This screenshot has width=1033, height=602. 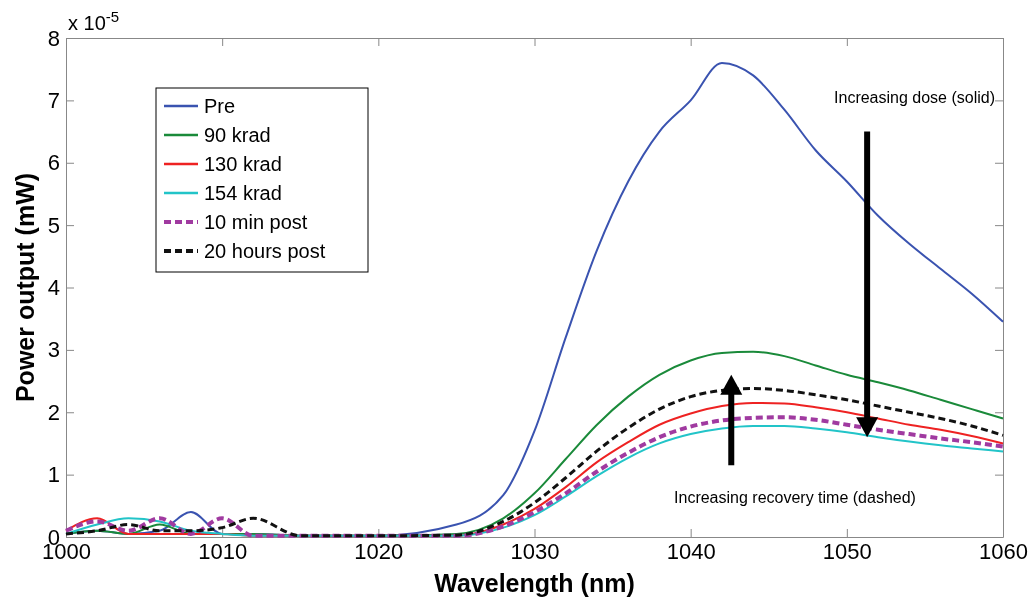 I want to click on annotation: Increasing dose (solid), so click(x=914, y=97).